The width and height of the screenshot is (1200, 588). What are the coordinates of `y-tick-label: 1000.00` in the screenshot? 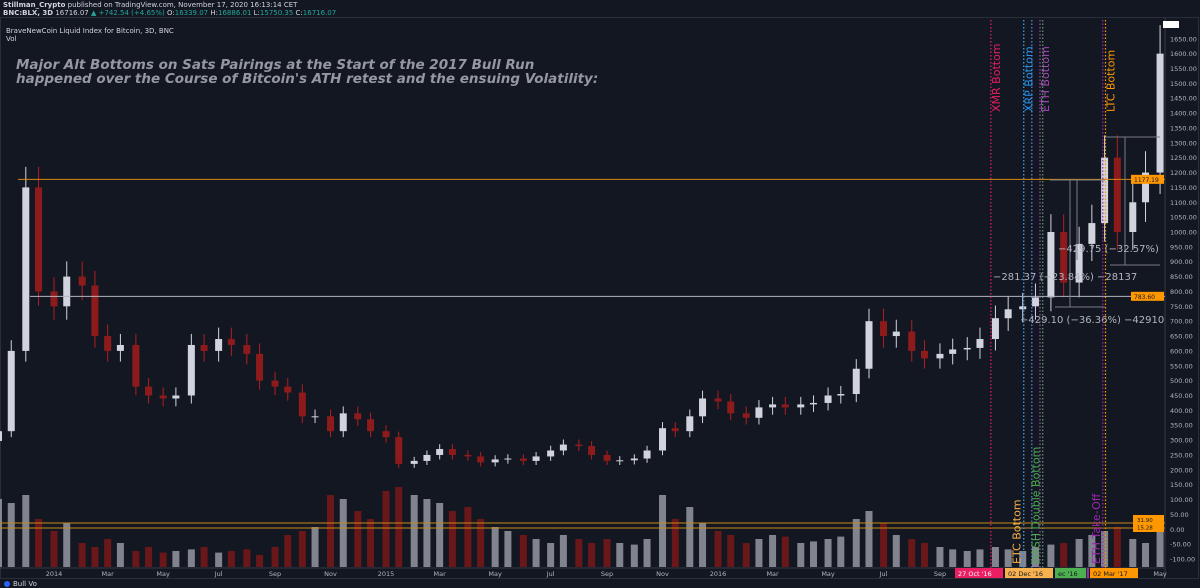 It's located at (1183, 233).